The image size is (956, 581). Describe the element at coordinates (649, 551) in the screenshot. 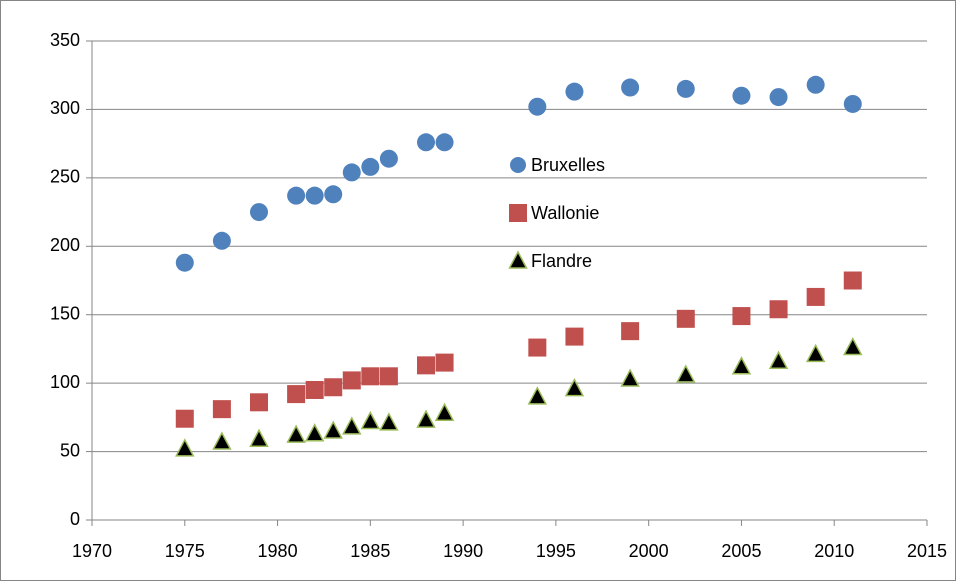

I see `x-tick-label: 2000` at that location.